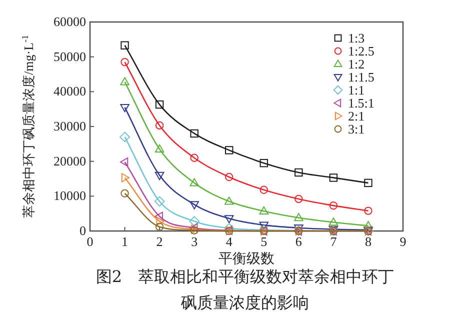 This screenshot has height=330, width=458. What do you see at coordinates (70, 160) in the screenshot?
I see `y-tick-label: 20000` at bounding box center [70, 160].